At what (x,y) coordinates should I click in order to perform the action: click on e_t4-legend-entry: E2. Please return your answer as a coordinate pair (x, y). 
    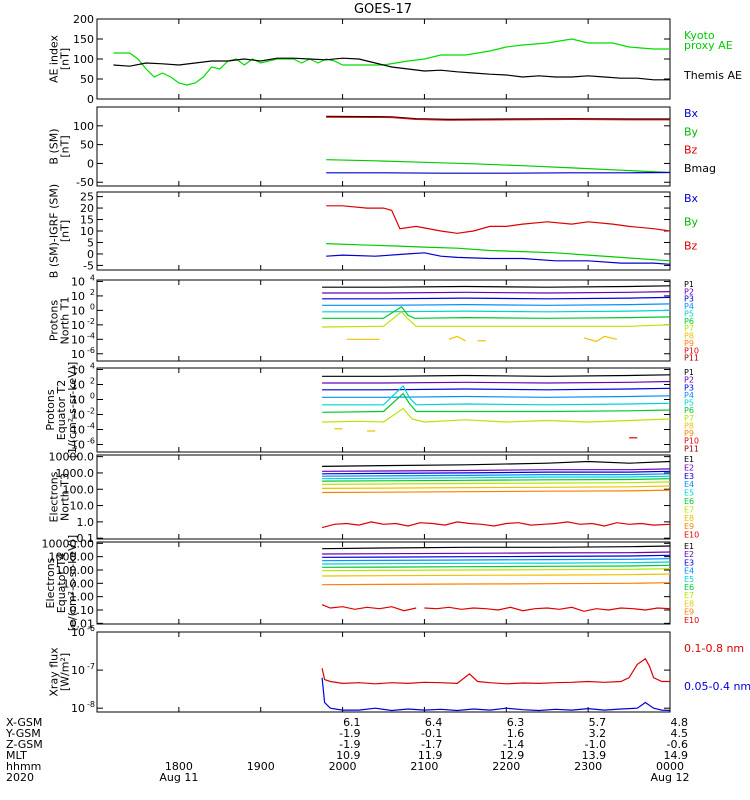
    Looking at the image, I should click on (689, 554).